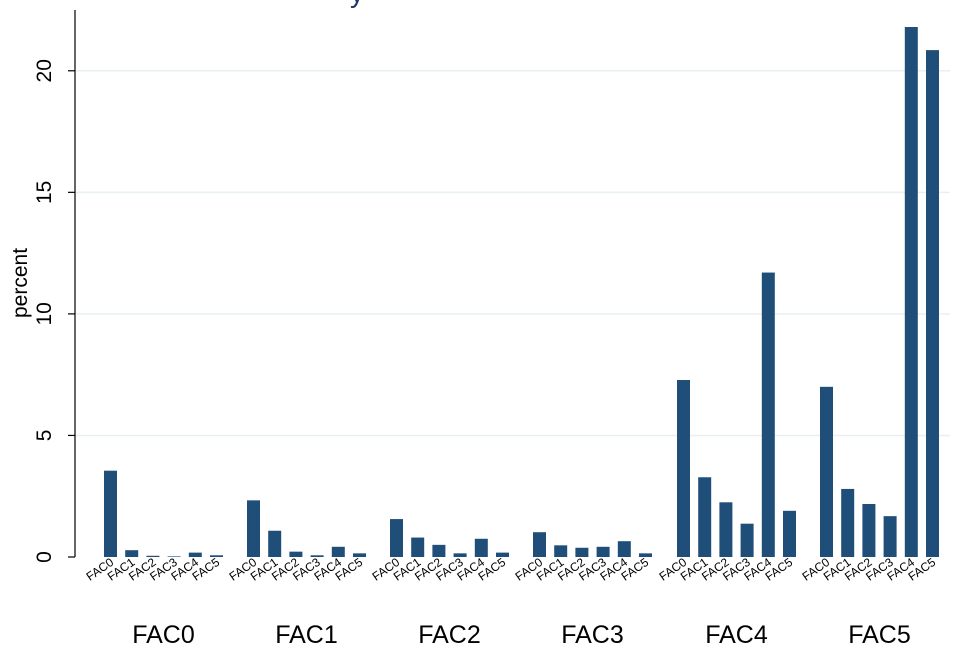 The height and width of the screenshot is (654, 956). I want to click on y-tick-label: 5, so click(44, 436).